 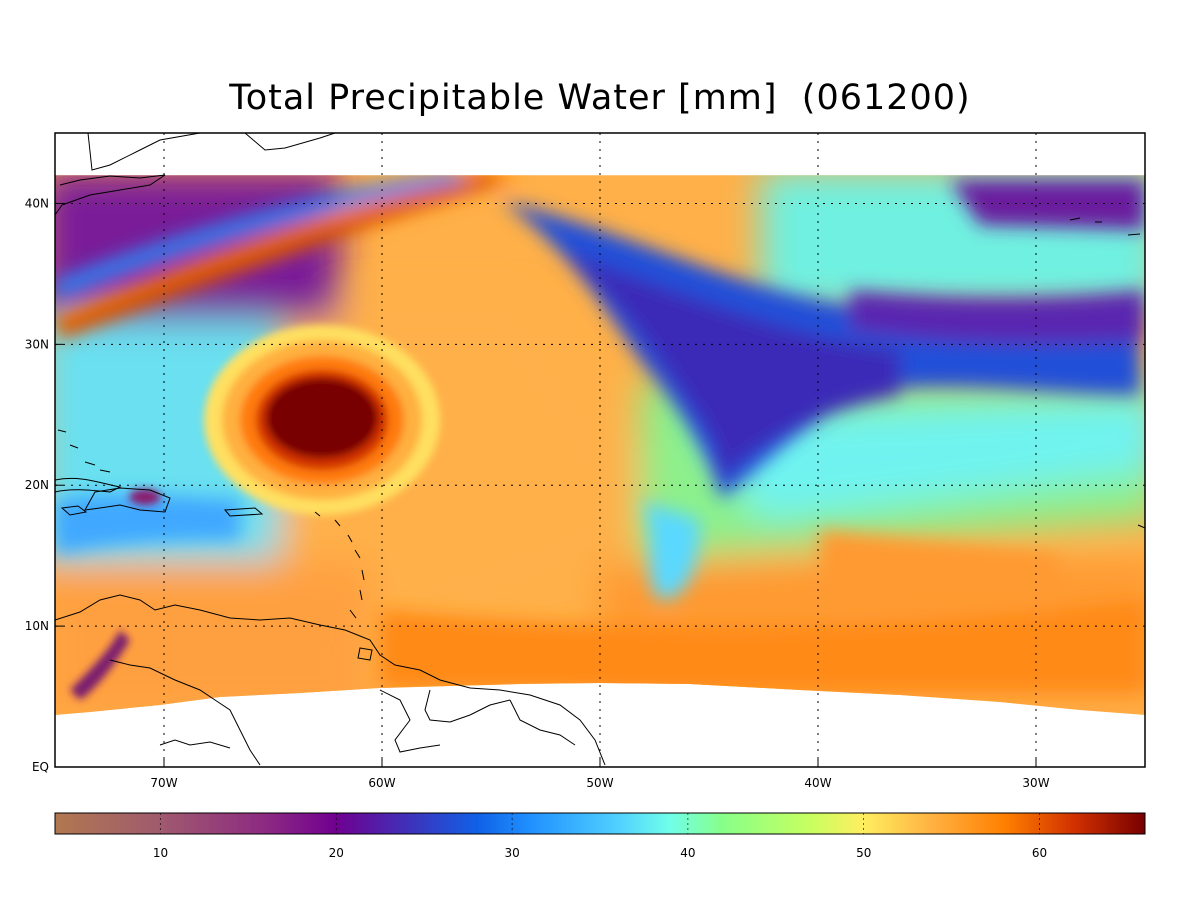 I want to click on colorbar: 10 20 30 40 50 60, so click(x=600, y=836).